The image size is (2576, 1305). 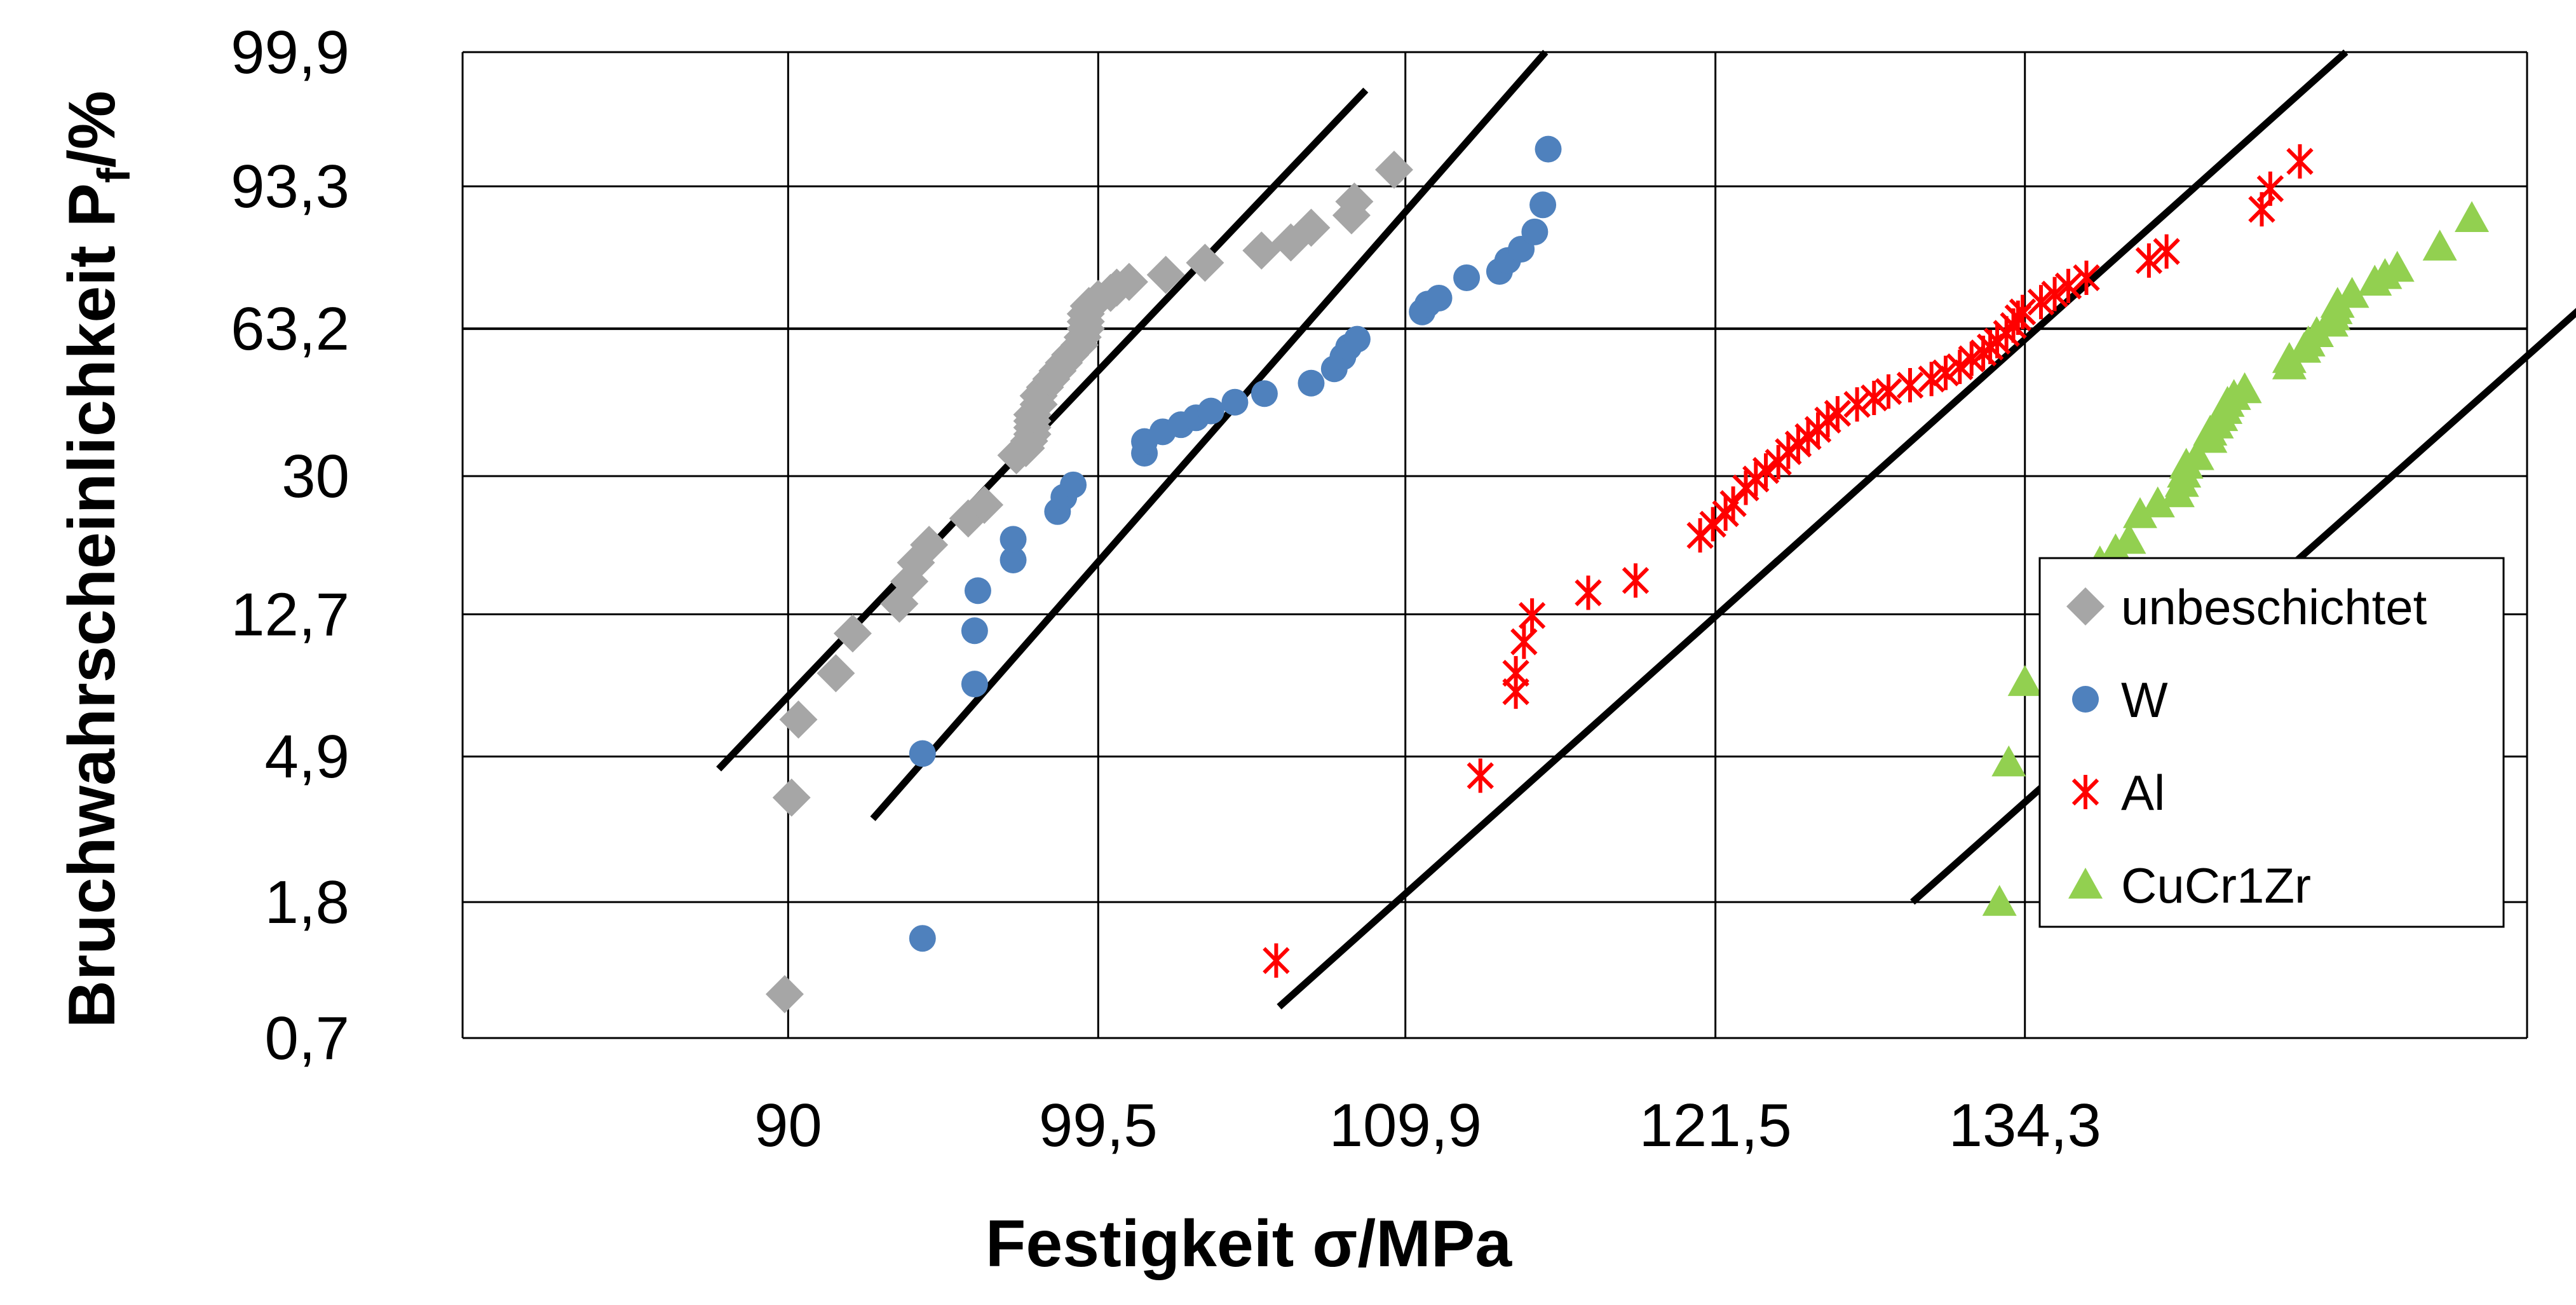 What do you see at coordinates (307, 902) in the screenshot?
I see `y-tick-label: 1,8` at bounding box center [307, 902].